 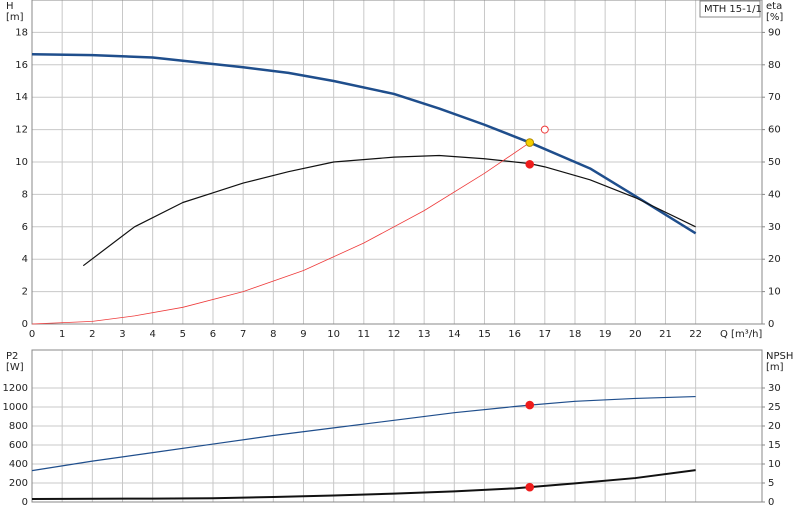 What do you see at coordinates (15, 17) in the screenshot?
I see `y-axis-unit: [m]` at bounding box center [15, 17].